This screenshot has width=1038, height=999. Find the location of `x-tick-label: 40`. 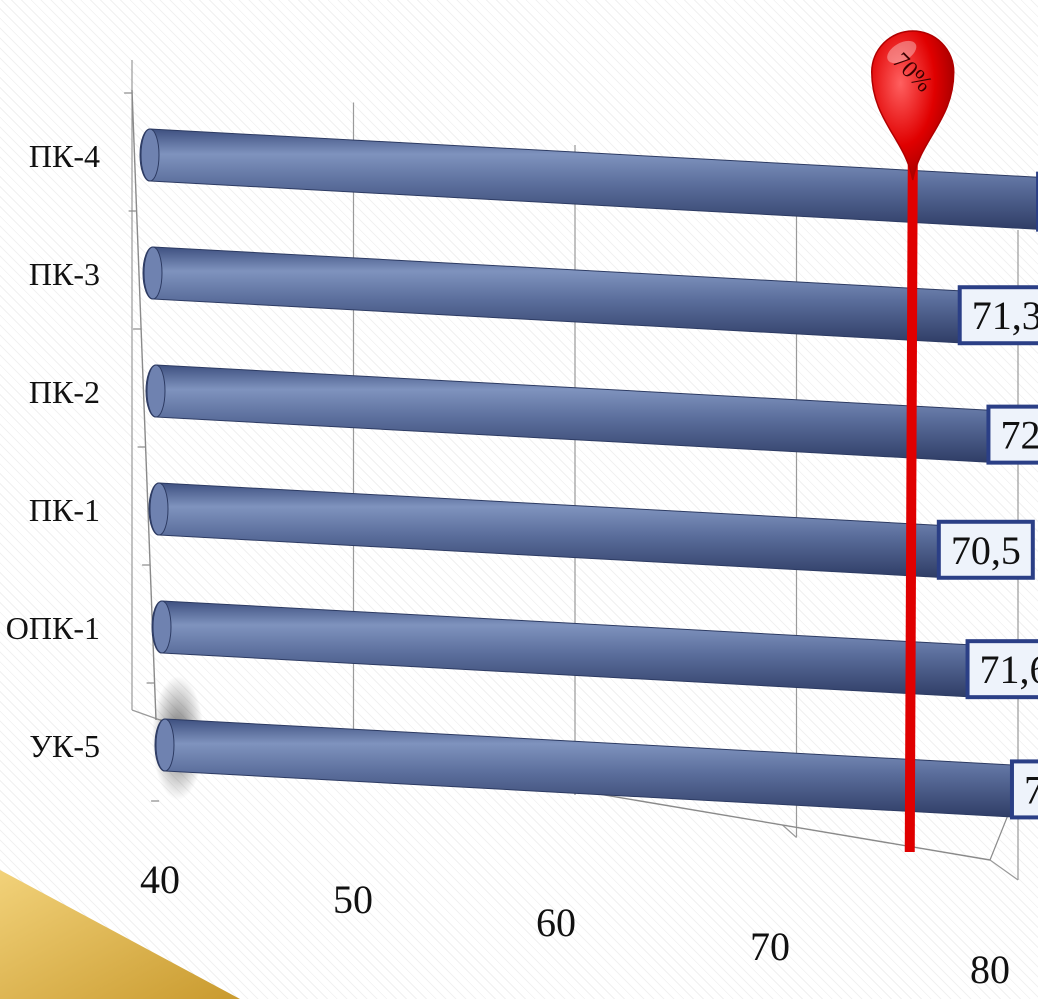

x-tick-label: 40 is located at coordinates (160, 879).